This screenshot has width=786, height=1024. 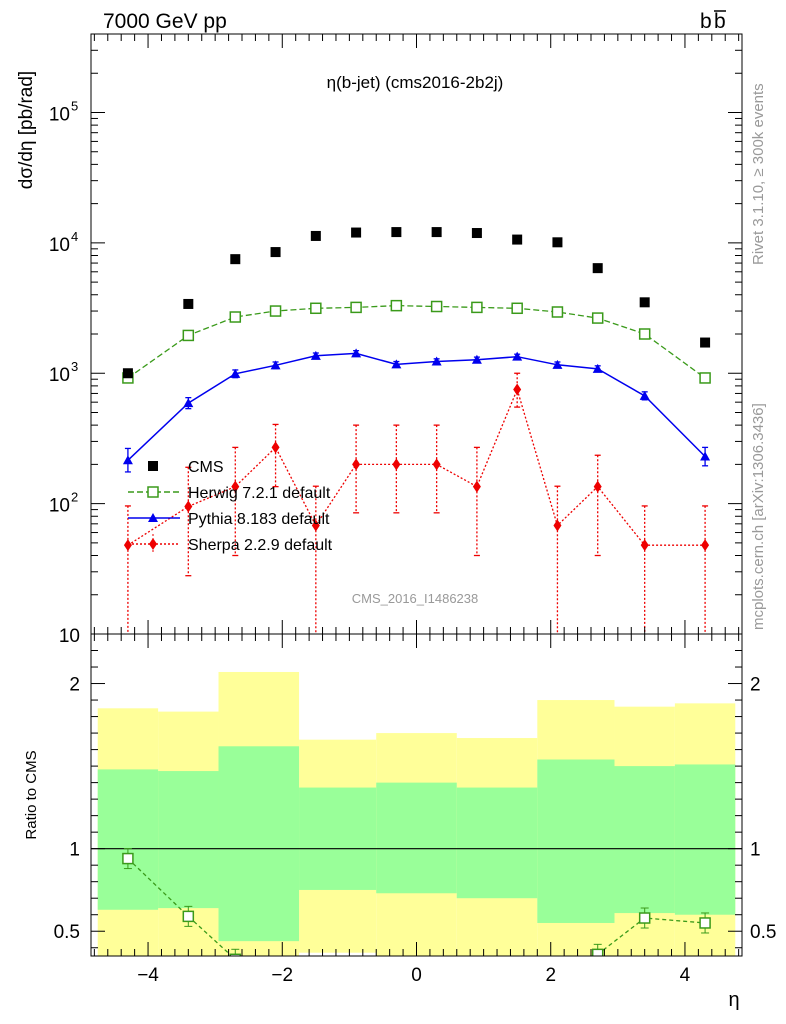 What do you see at coordinates (685, 975) in the screenshot?
I see `x-tick-label: 4` at bounding box center [685, 975].